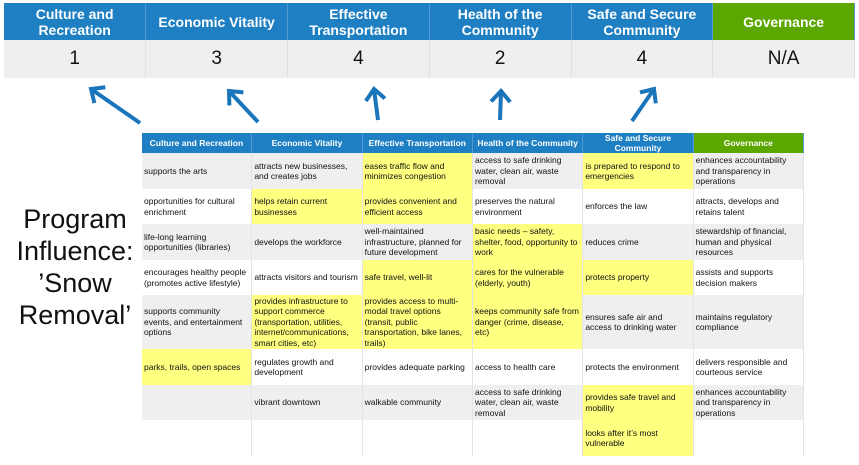  I want to click on table-cell: regulates growth and development, so click(307, 367).